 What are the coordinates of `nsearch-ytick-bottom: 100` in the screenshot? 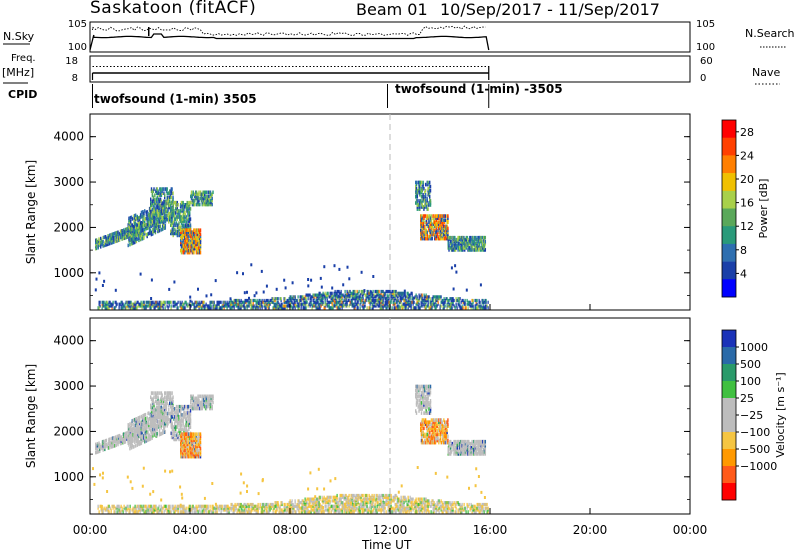 It's located at (705, 47).